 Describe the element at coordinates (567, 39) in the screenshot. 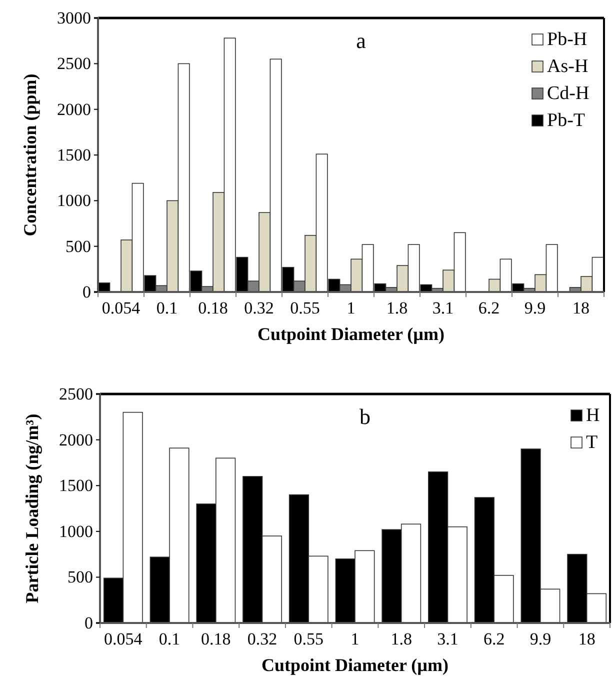

I see `legend-label: Pb-H` at that location.